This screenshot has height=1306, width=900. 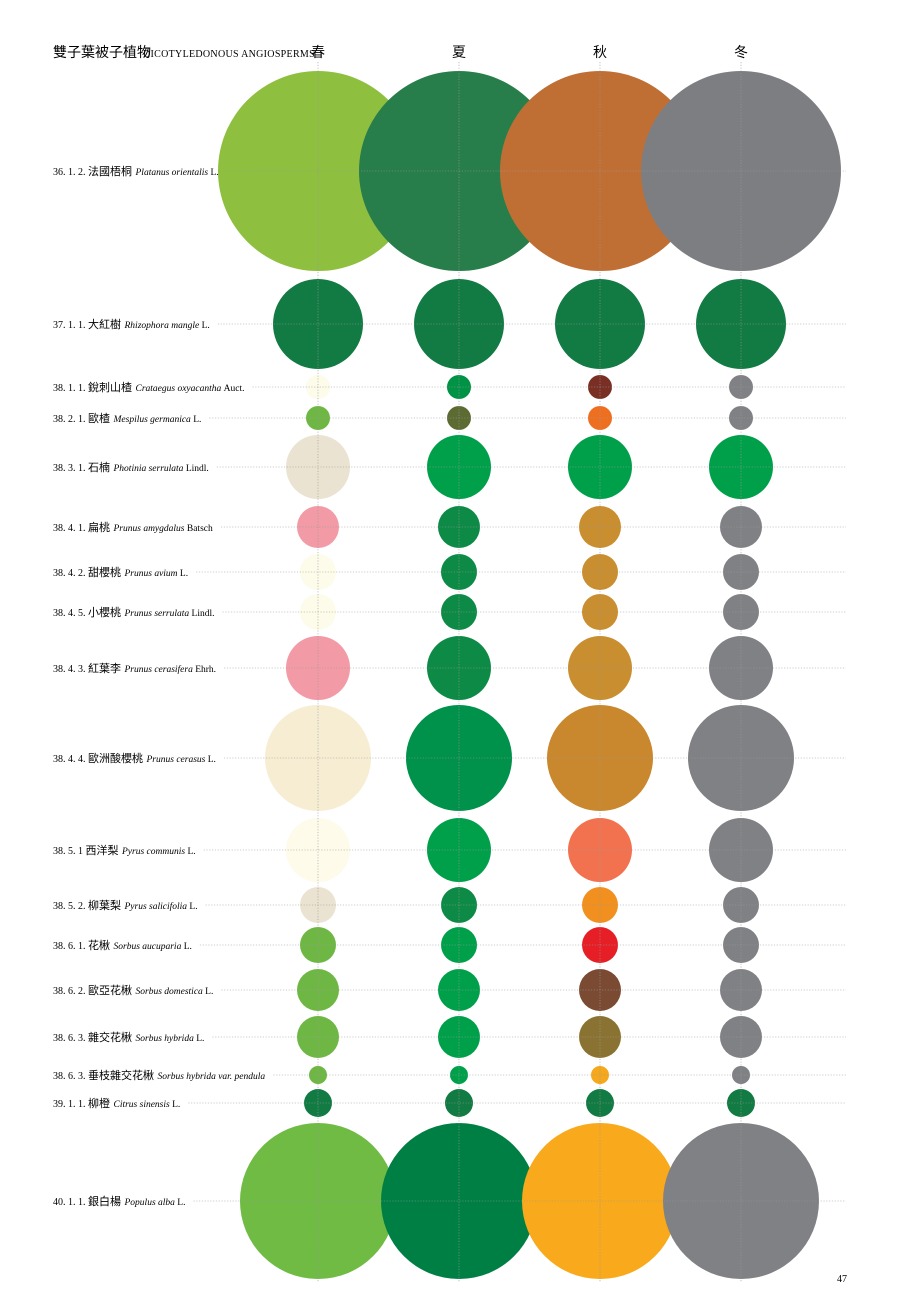 I want to click on species-name-zh: 大紅樹, so click(x=106, y=324).